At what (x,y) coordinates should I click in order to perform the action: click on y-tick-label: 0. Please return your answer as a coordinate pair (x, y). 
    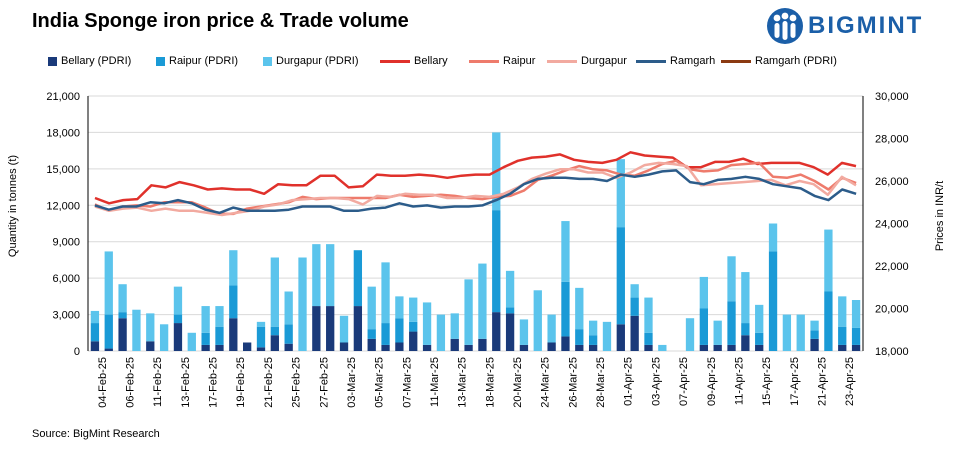
    Looking at the image, I should click on (77, 352).